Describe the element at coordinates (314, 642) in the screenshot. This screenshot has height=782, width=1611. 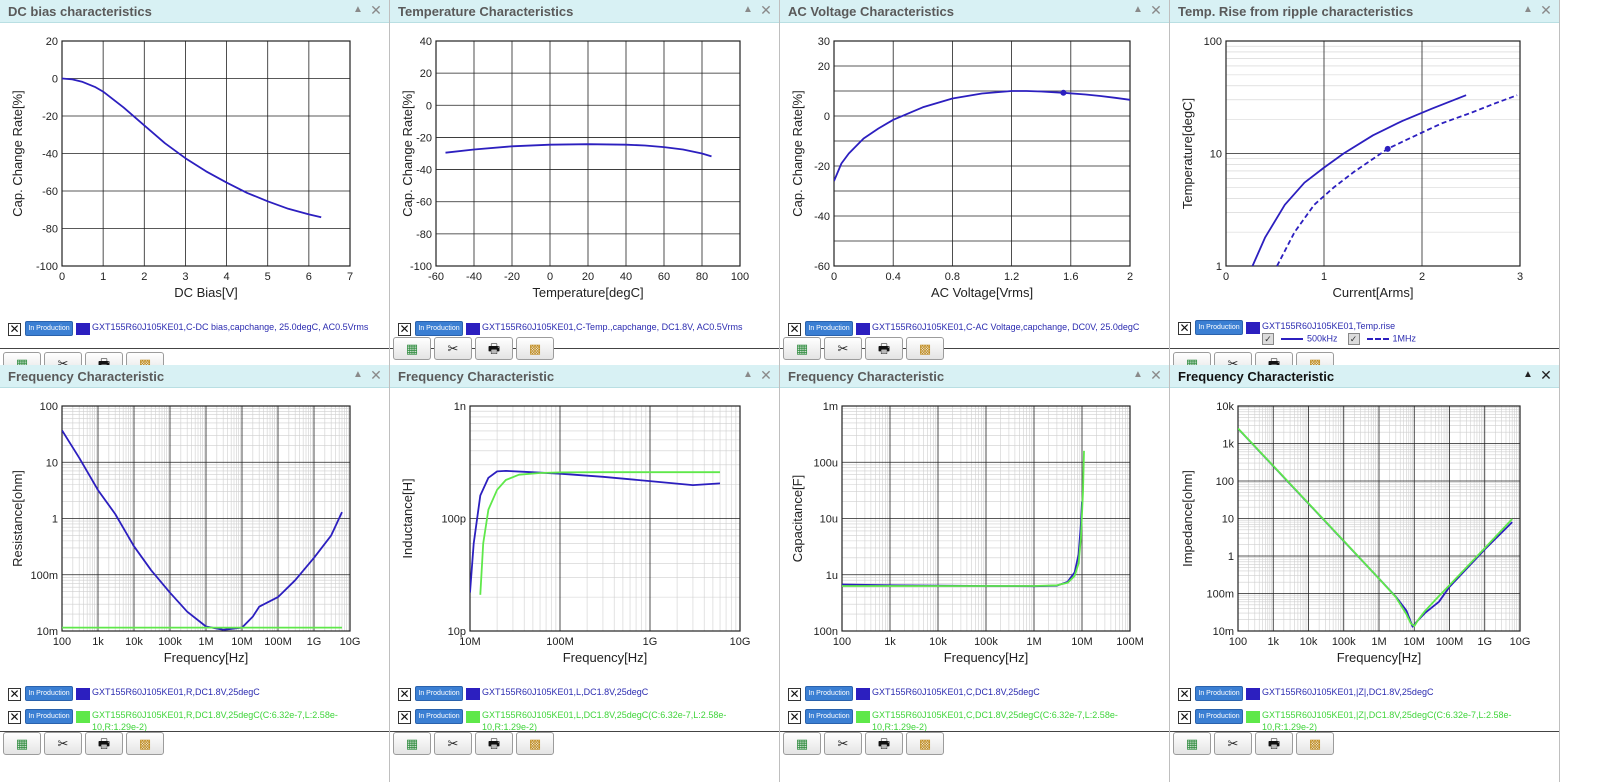
I see `x-tick-label: 1G` at that location.